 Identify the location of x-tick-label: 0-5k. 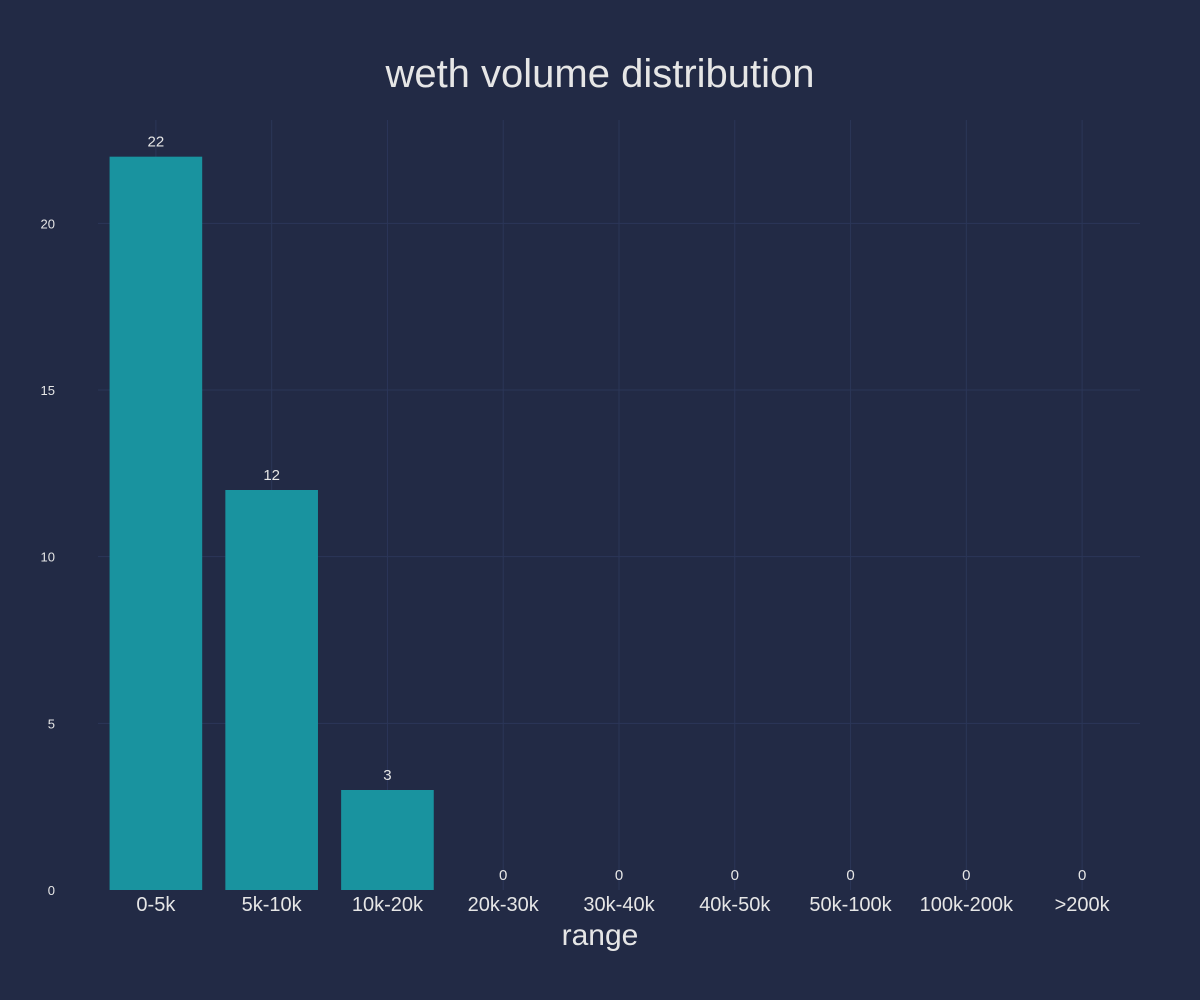
(156, 905).